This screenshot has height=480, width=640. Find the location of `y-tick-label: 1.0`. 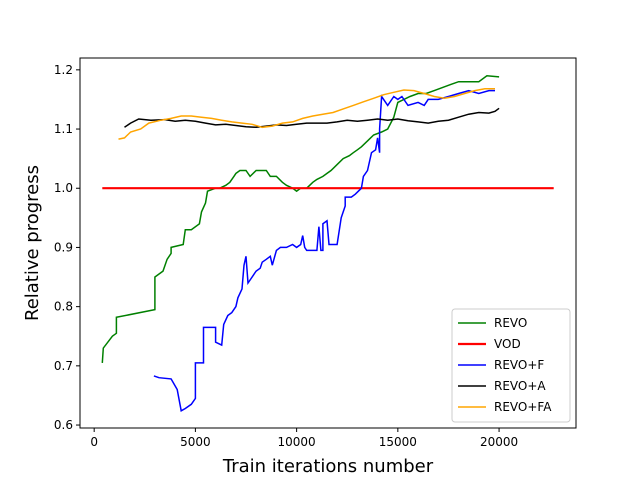

y-tick-label: 1.0 is located at coordinates (63, 188).